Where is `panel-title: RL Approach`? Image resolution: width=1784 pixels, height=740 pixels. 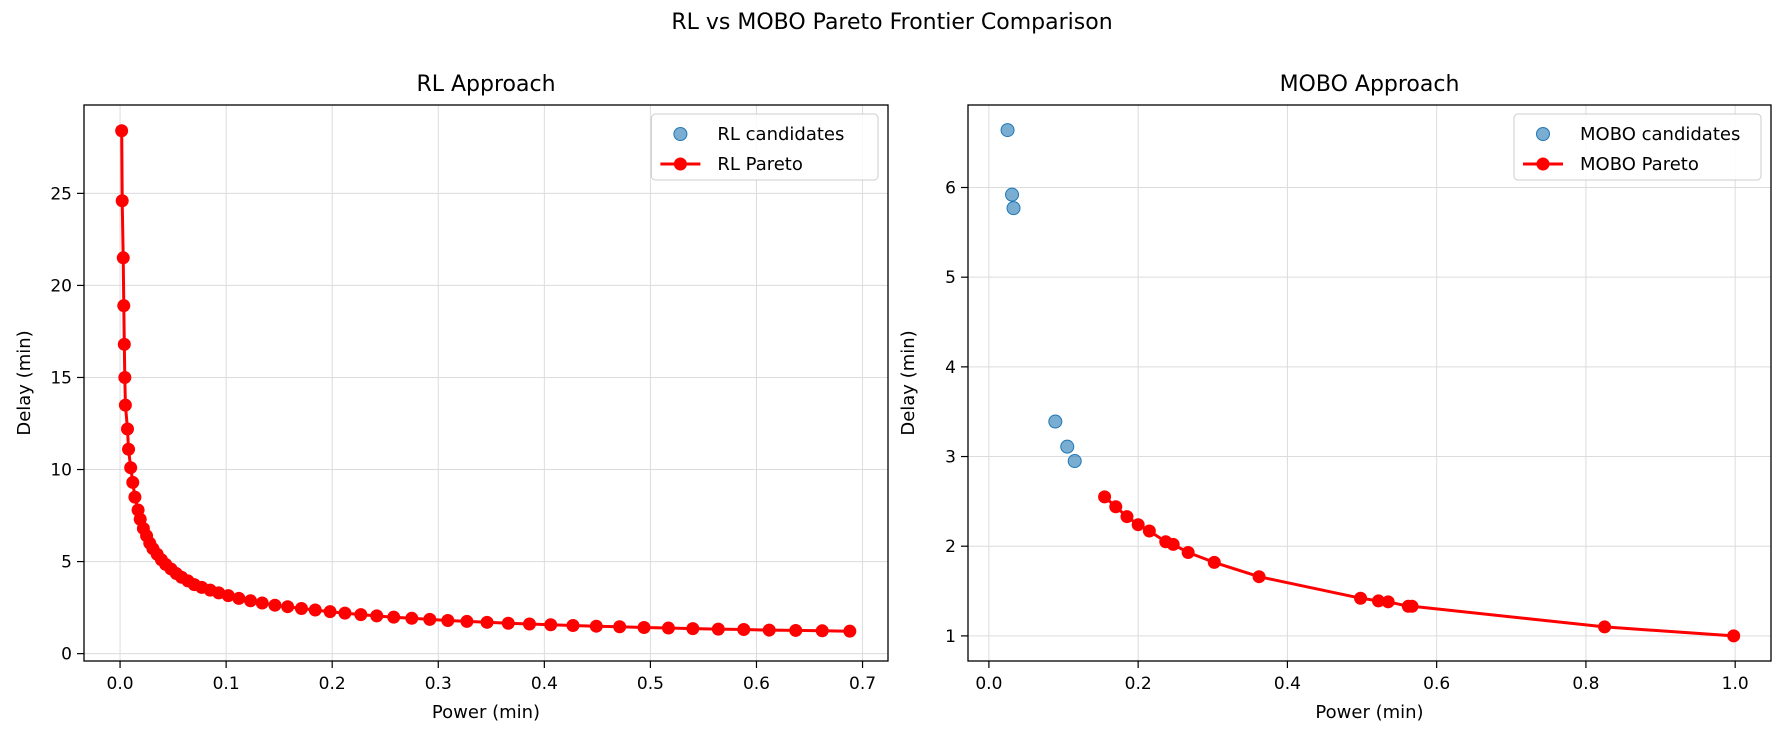 panel-title: RL Approach is located at coordinates (485, 84).